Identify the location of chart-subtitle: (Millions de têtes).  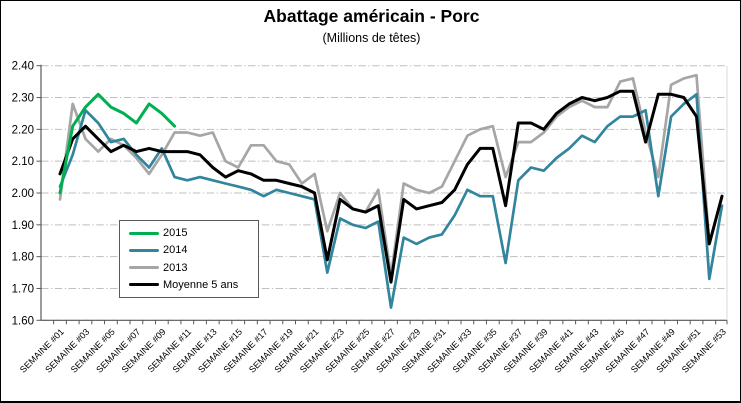
(371, 38).